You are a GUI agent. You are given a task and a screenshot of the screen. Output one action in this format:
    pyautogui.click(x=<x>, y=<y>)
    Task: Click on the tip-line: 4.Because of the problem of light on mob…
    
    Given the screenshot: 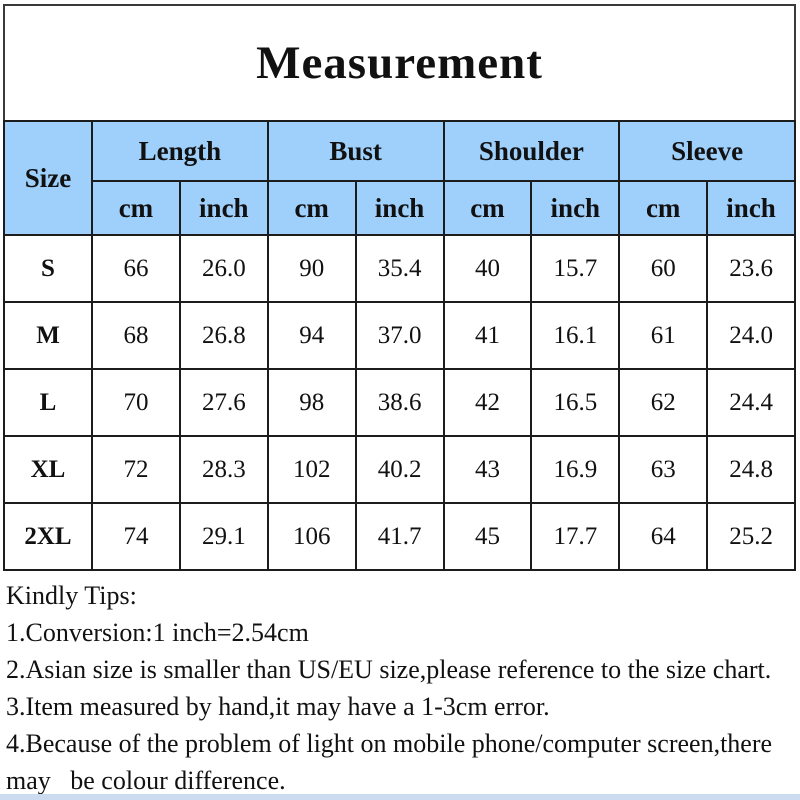 What is the action you would take?
    pyautogui.click(x=392, y=762)
    